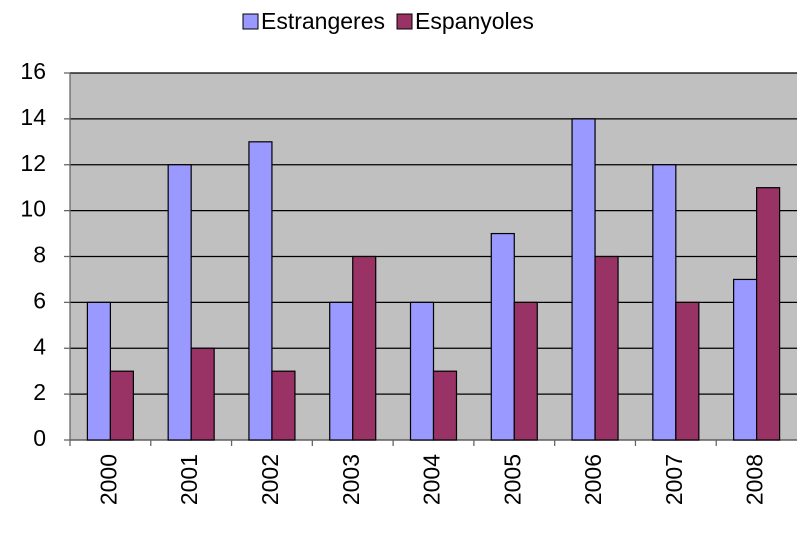 Image resolution: width=797 pixels, height=535 pixels. What do you see at coordinates (108, 479) in the screenshot?
I see `x-tick-label: 2000` at bounding box center [108, 479].